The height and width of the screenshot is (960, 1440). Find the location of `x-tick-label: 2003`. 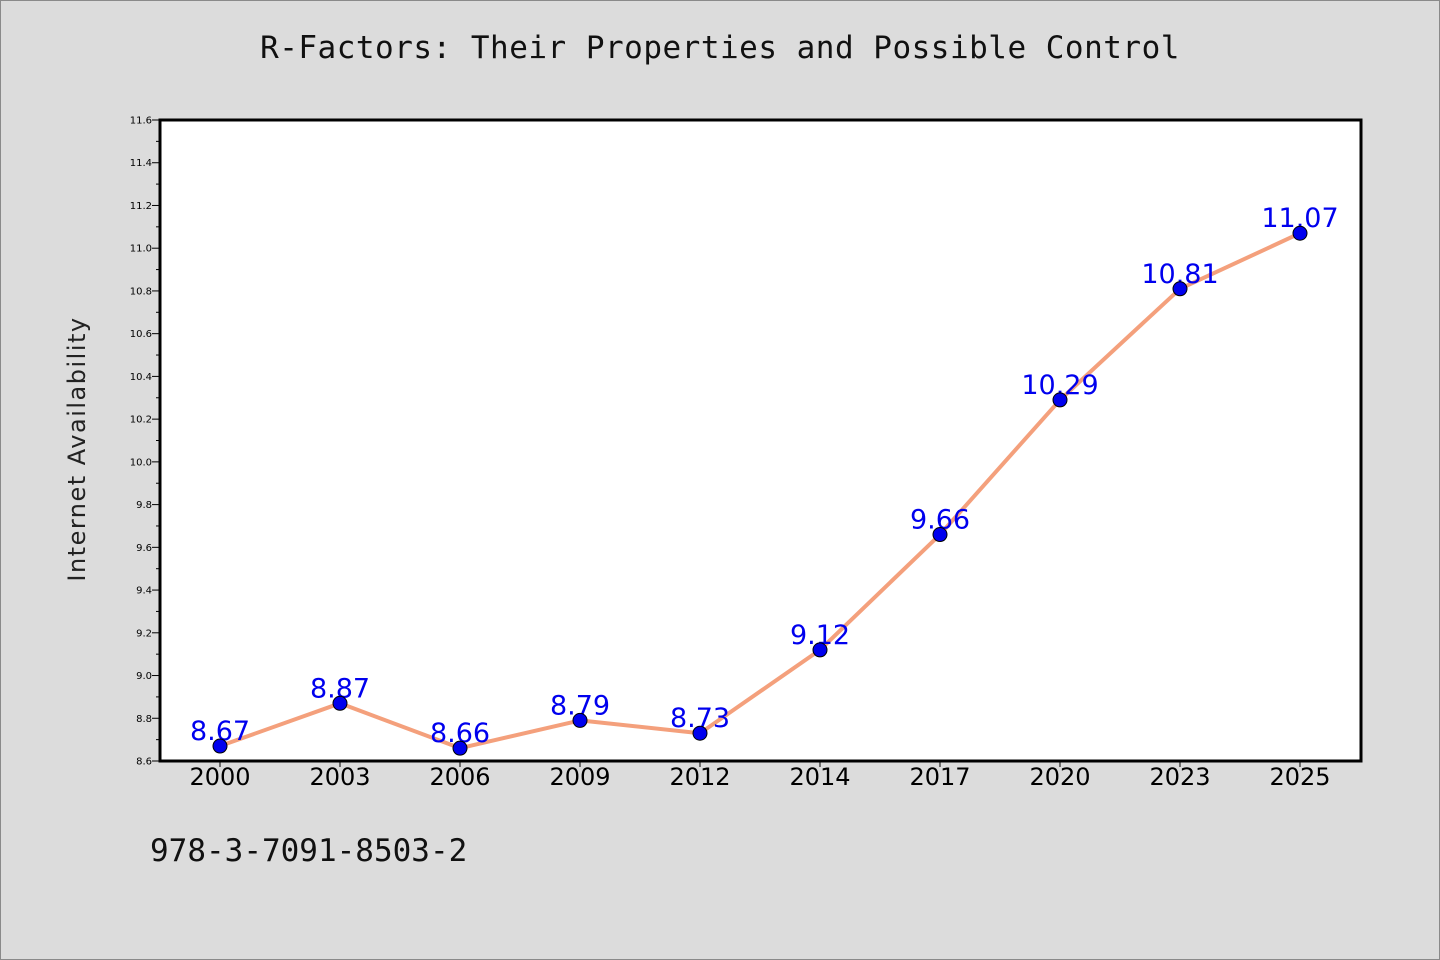

x-tick-label: 2003 is located at coordinates (339, 777).